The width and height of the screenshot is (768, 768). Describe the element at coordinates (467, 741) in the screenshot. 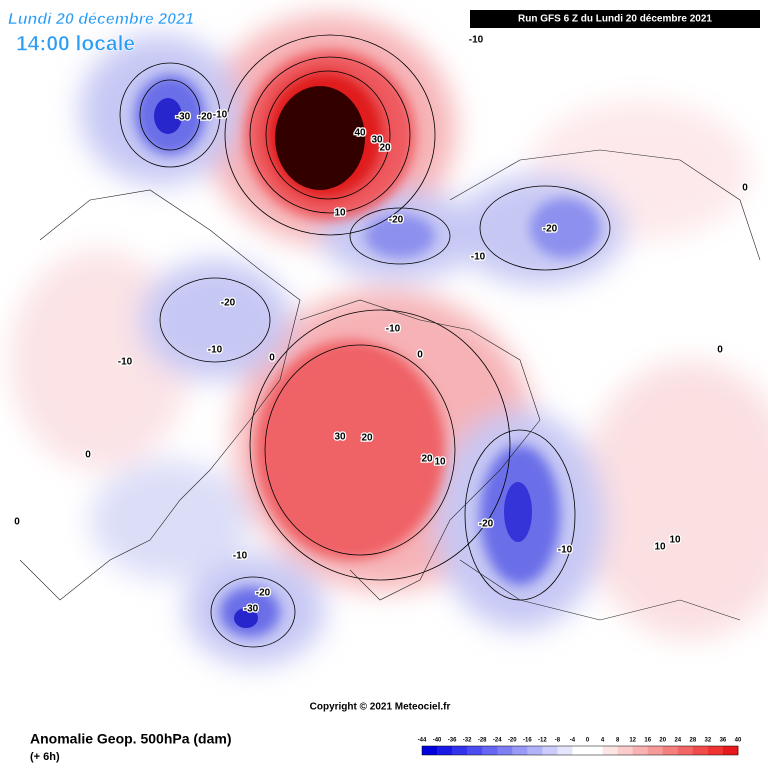

I see `colorbar-tick-label: -32` at that location.